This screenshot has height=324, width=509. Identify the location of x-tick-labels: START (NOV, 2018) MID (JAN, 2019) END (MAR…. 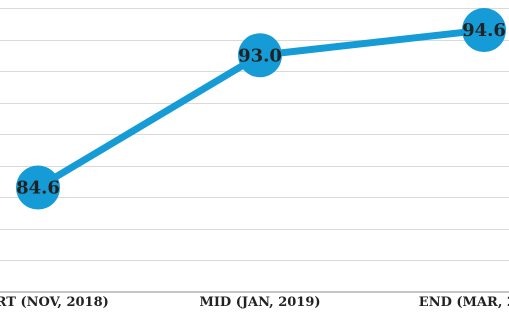
(254, 302).